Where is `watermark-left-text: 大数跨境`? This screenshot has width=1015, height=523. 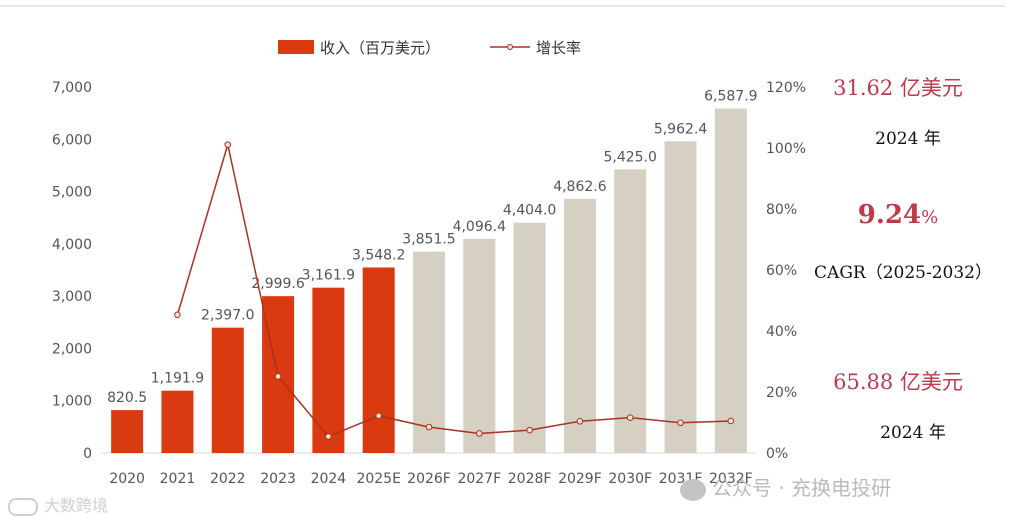
watermark-left-text: 大数跨境 is located at coordinates (76, 505).